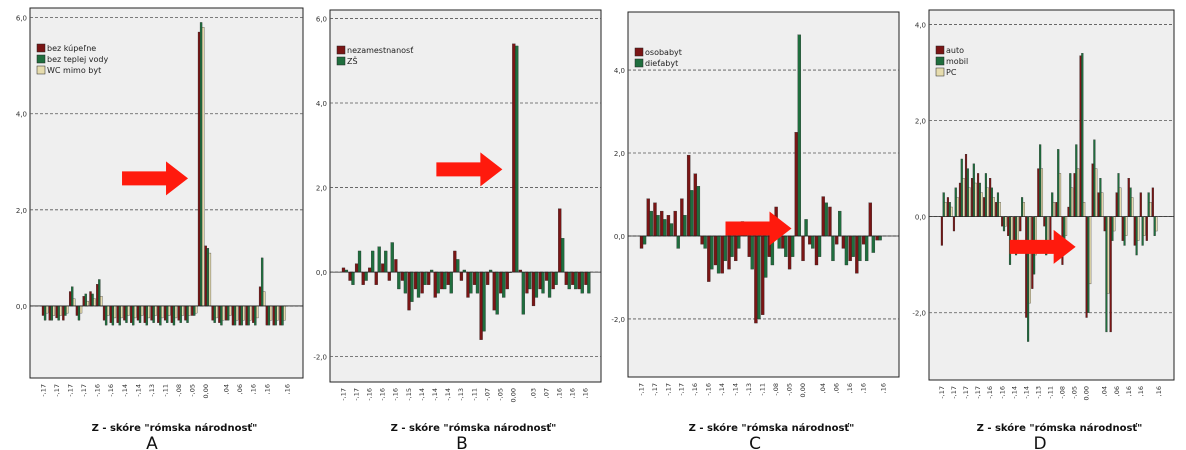  What do you see at coordinates (155, 178) in the screenshot?
I see `highlight-arrow` at bounding box center [155, 178].